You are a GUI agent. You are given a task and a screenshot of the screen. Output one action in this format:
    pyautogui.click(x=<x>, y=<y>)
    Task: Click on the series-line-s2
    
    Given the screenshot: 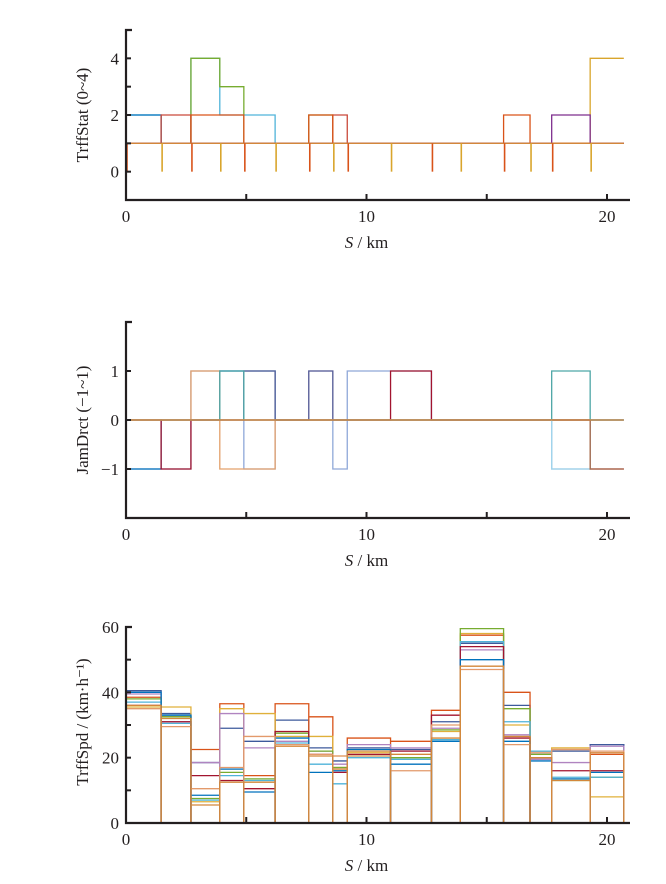 What is the action you would take?
    pyautogui.click(x=375, y=100)
    